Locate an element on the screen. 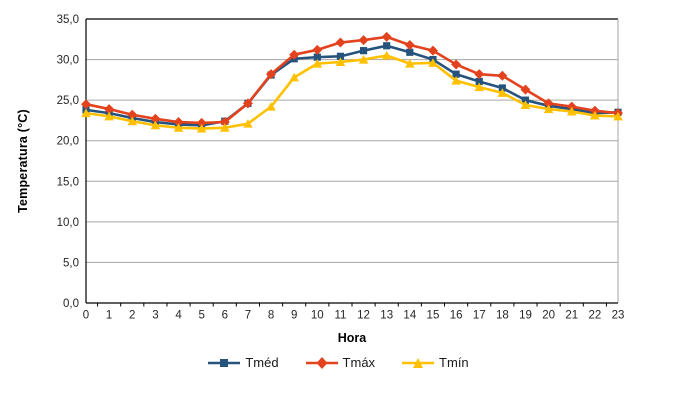 The height and width of the screenshot is (402, 676). x-tick-label: 2 is located at coordinates (132, 316).